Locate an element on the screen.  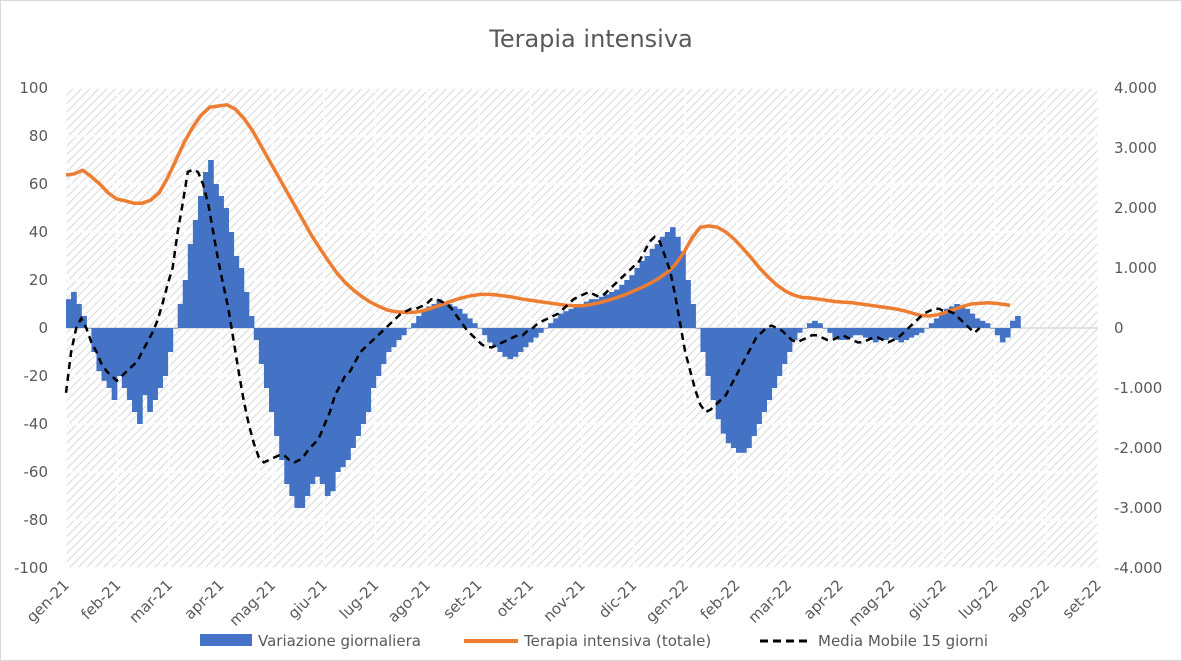
x-tick-label: feb-21 is located at coordinates (100, 599).